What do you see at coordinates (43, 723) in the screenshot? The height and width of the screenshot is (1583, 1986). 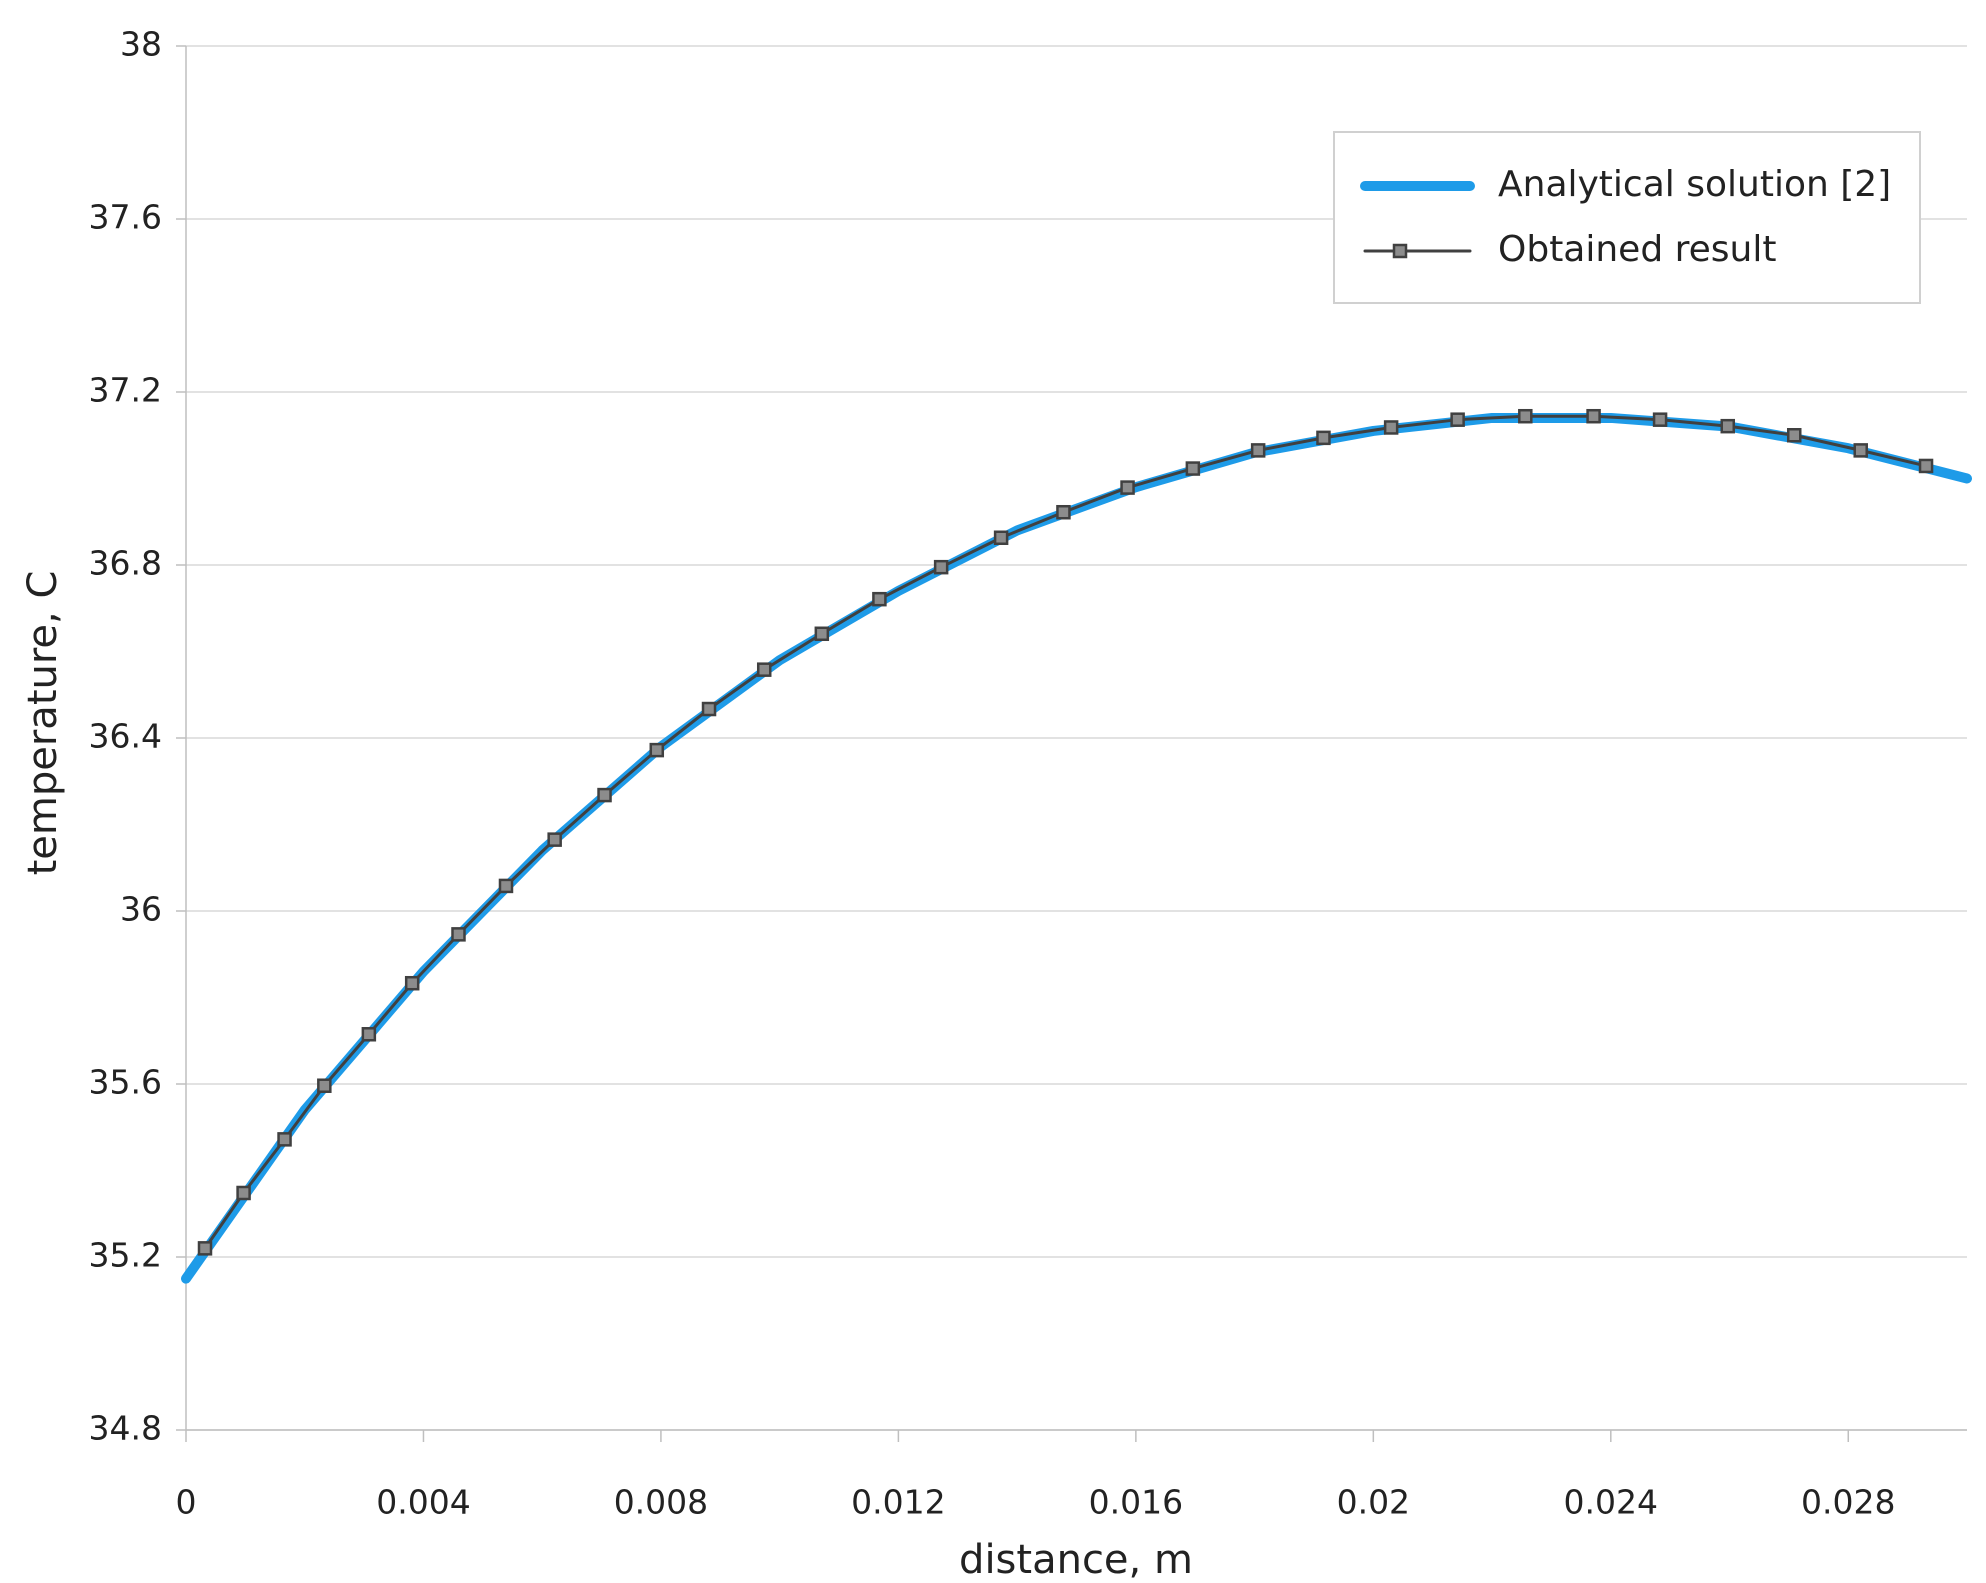 I see `y-axis-title: temperature, C` at bounding box center [43, 723].